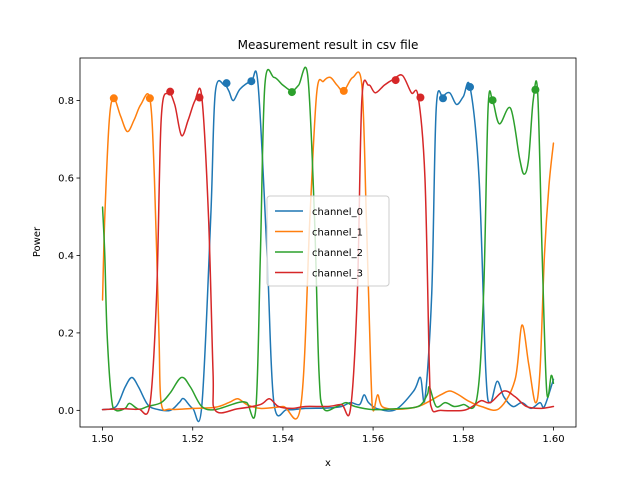  Describe the element at coordinates (553, 439) in the screenshot. I see `x-tick-label: 1.60` at that location.